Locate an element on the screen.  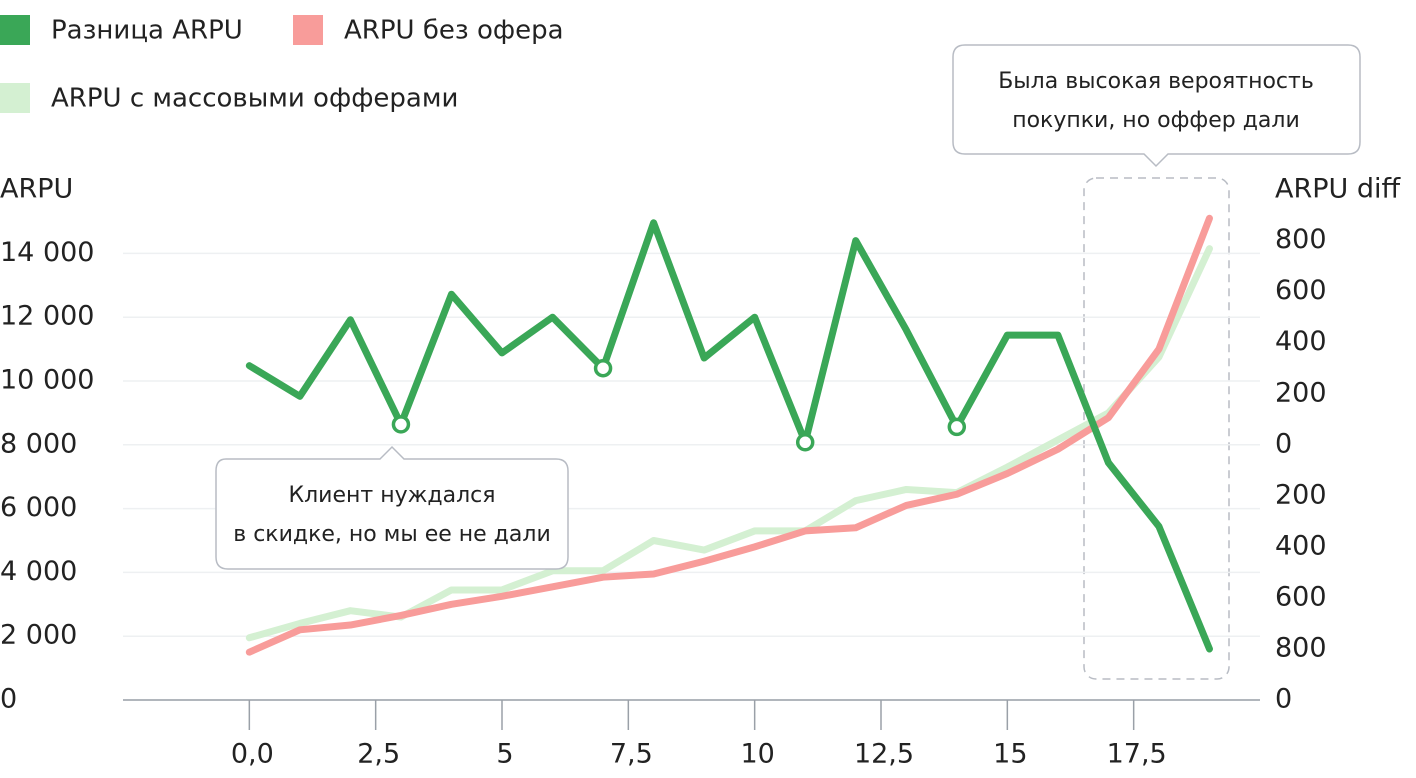
callout-text: Клиент нуждался is located at coordinates (391, 495).